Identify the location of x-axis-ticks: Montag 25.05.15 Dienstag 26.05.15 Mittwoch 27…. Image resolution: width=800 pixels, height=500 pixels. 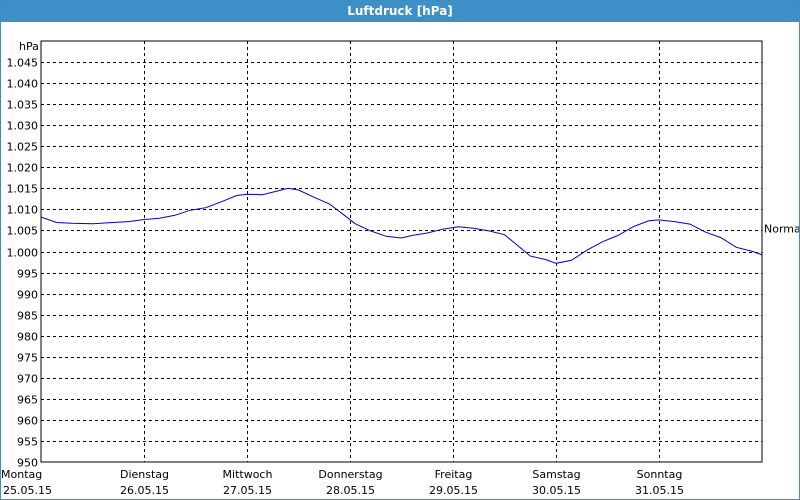
(342, 482).